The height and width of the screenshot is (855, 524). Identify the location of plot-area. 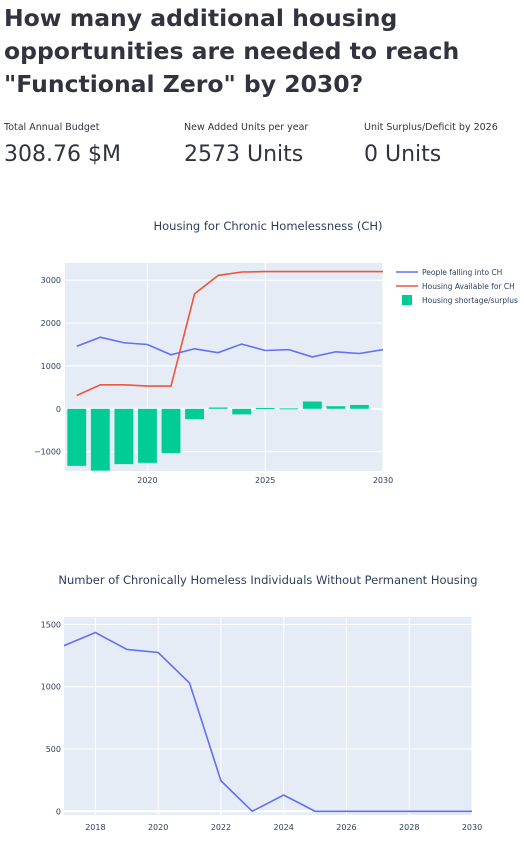
(224, 367).